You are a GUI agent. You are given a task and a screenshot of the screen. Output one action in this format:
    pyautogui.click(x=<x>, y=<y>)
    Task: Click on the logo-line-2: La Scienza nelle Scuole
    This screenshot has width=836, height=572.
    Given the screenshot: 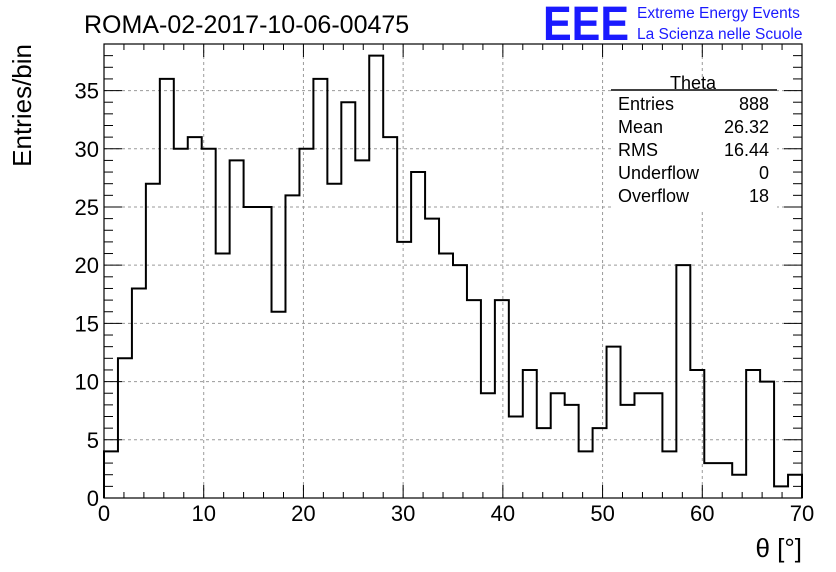 What is the action you would take?
    pyautogui.click(x=719, y=34)
    